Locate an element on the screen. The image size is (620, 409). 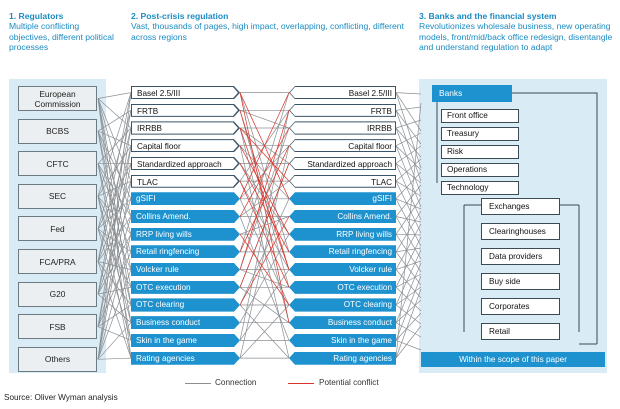
regulation-pill-left: TLAC is located at coordinates (185, 181).